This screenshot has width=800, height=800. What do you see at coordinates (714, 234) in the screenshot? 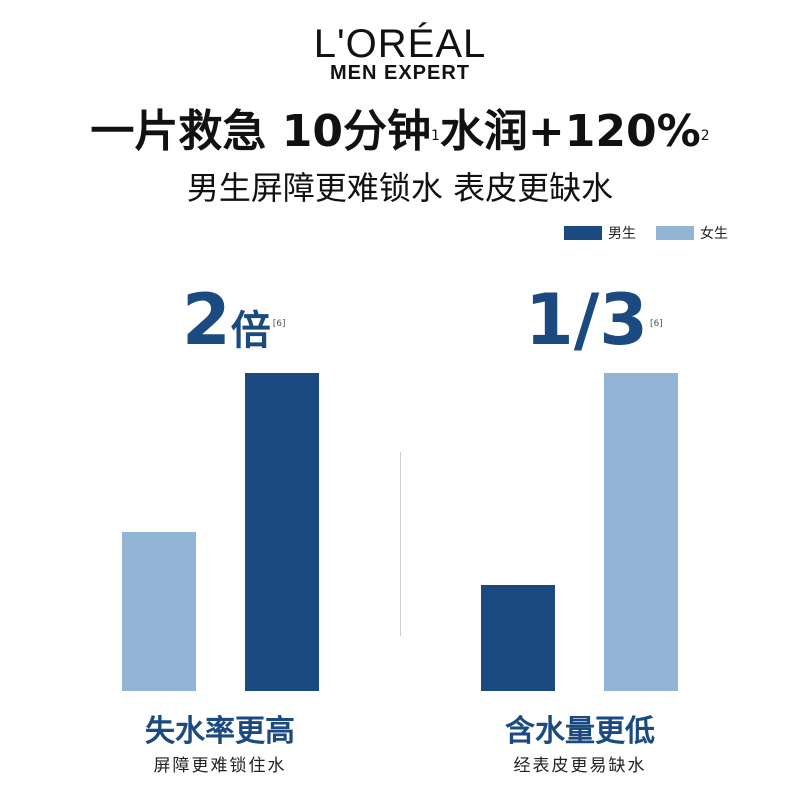
I see `legend-label-female: 女生` at bounding box center [714, 234].